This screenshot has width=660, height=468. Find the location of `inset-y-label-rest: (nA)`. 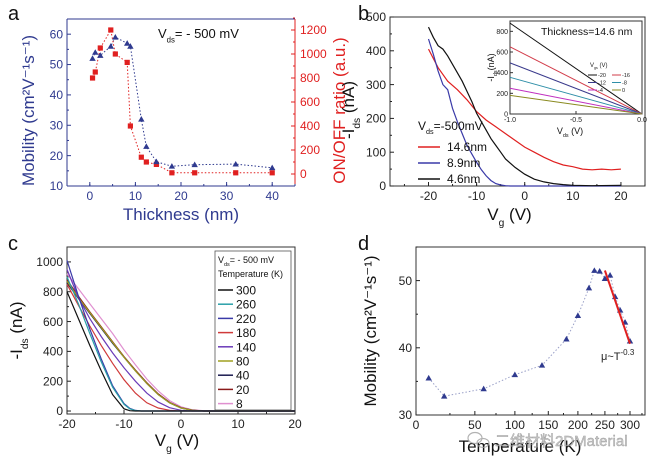

inset-y-label-rest: (nA) is located at coordinates (491, 61).